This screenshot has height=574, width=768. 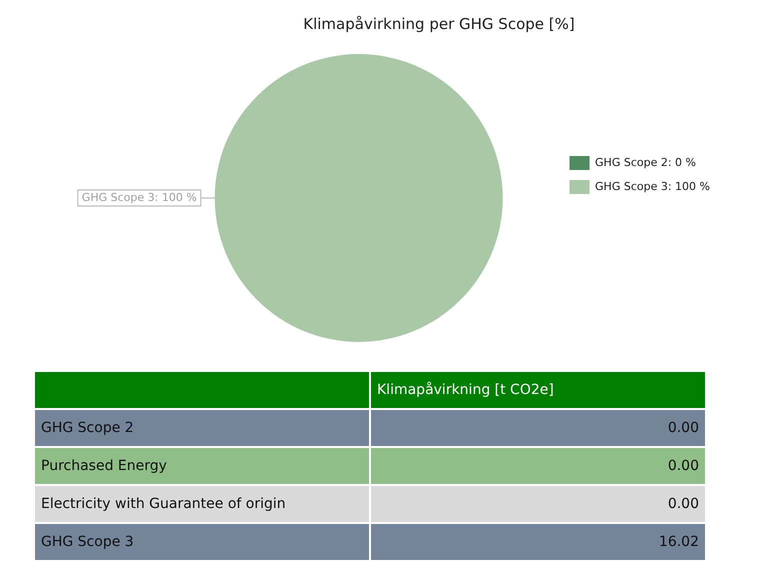 I want to click on chart-title: Klimapåvirkning per GHG Scope [%], so click(x=439, y=23).